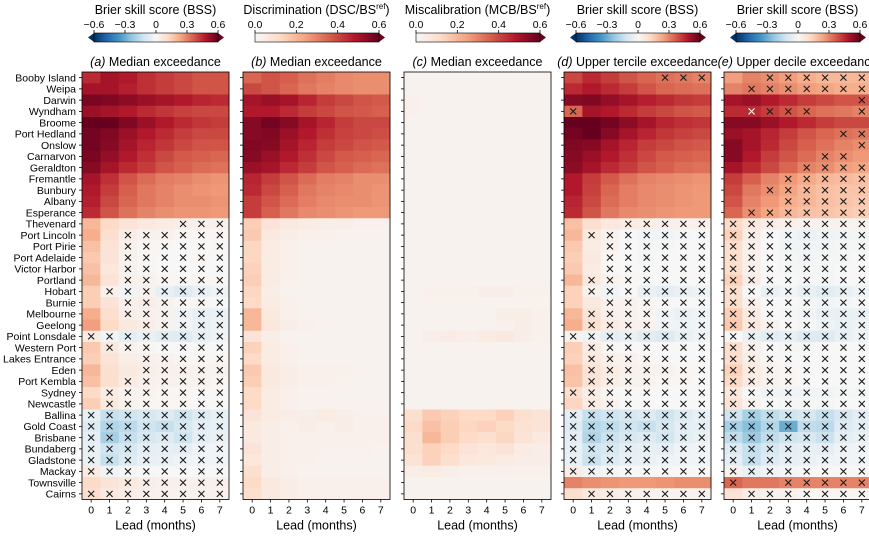  I want to click on lead-tick-label: 1, so click(432, 511).